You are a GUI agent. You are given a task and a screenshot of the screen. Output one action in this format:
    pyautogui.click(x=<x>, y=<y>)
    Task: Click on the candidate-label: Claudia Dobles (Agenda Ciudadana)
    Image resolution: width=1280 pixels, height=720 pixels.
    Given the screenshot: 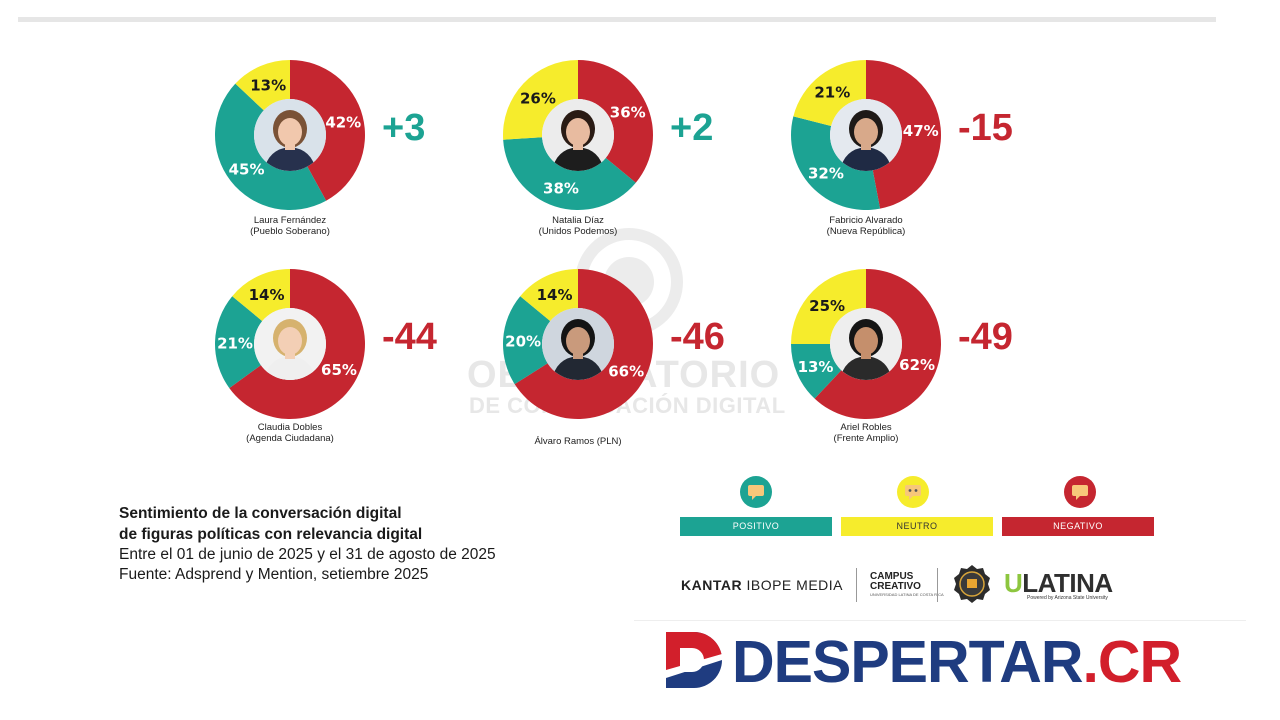 What is the action you would take?
    pyautogui.click(x=290, y=433)
    